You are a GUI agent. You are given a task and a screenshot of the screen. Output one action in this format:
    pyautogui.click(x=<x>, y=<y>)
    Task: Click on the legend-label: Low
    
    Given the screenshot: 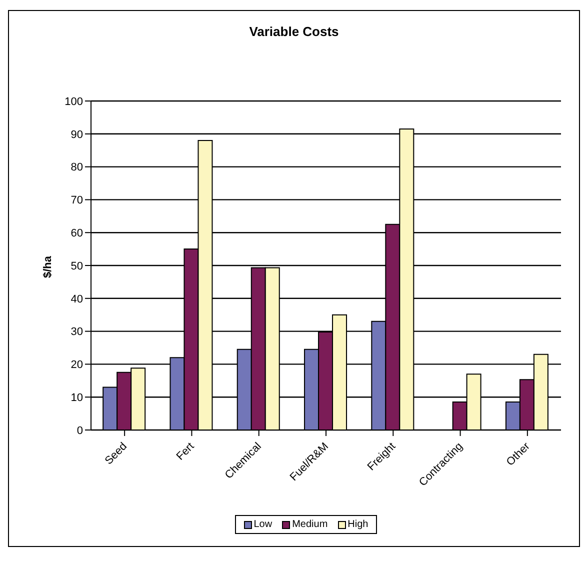 What is the action you would take?
    pyautogui.click(x=262, y=524)
    